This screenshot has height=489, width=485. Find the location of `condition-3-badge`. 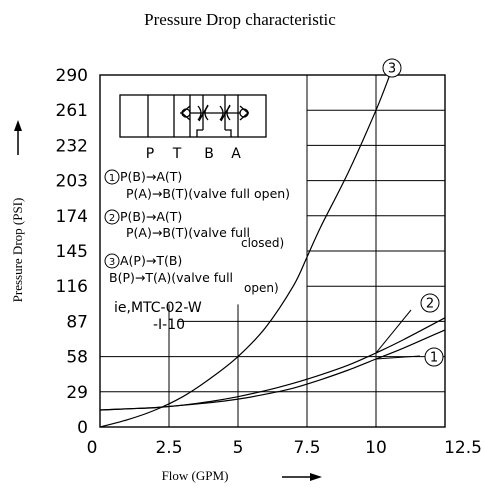

condition-3-badge is located at coordinates (112, 261).